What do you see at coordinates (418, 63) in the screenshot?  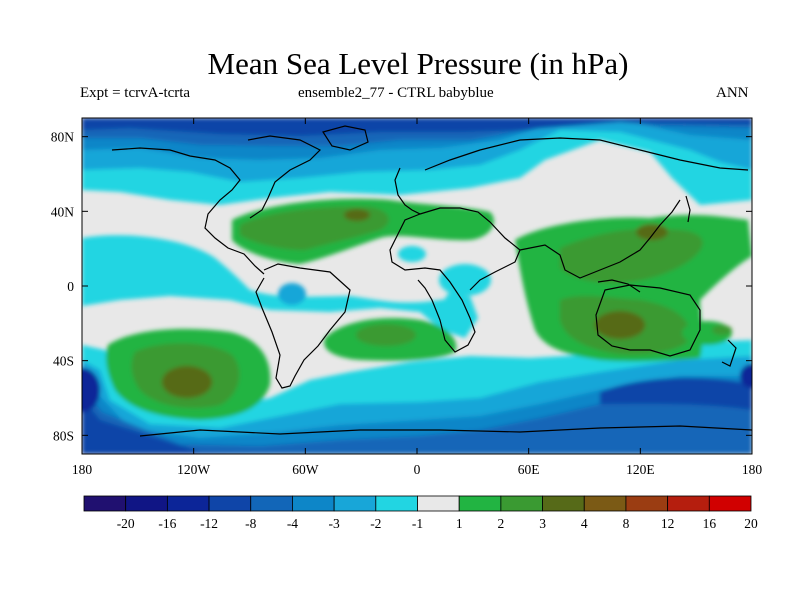 I see `chart-title: Mean Sea Level Pressure (in hPa)` at bounding box center [418, 63].